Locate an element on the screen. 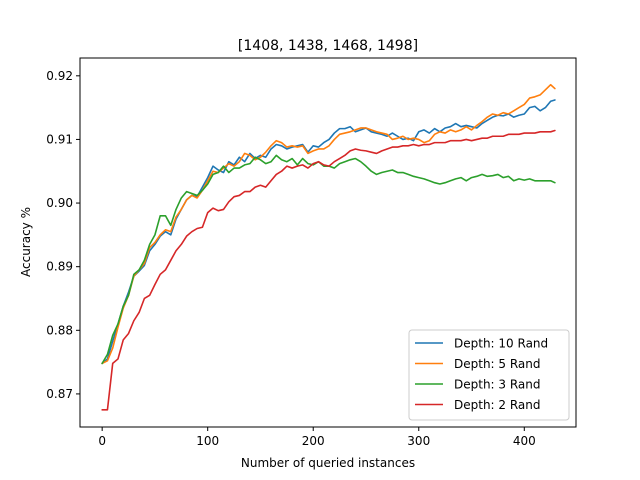  y-tick-label: 0.88 is located at coordinates (59, 330).